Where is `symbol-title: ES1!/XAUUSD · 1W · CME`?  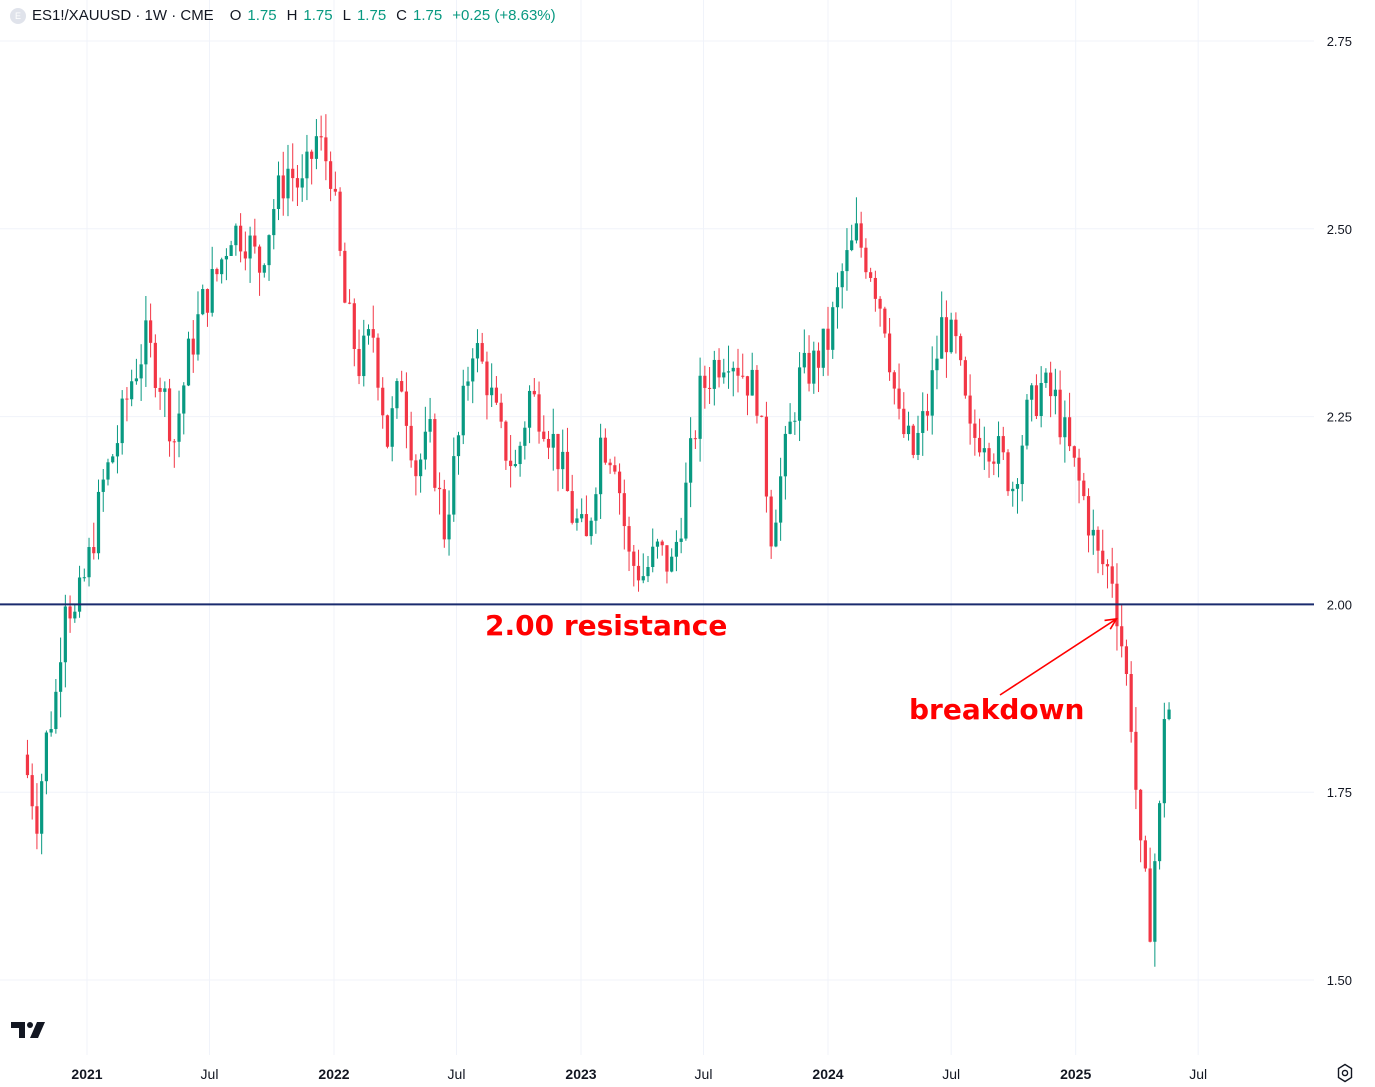 symbol-title: ES1!/XAUUSD · 1W · CME is located at coordinates (123, 15).